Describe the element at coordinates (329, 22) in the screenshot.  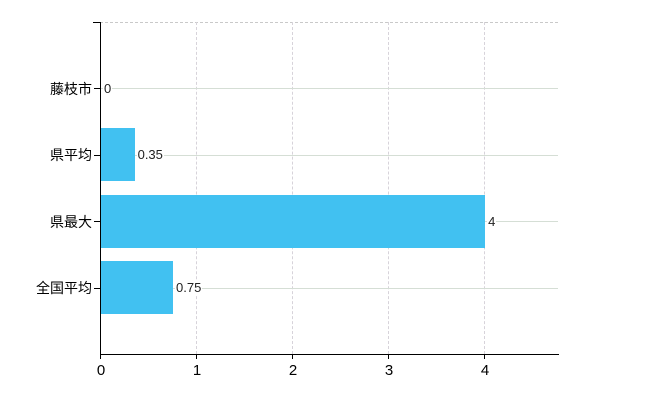
I see `plot-top-border` at that location.